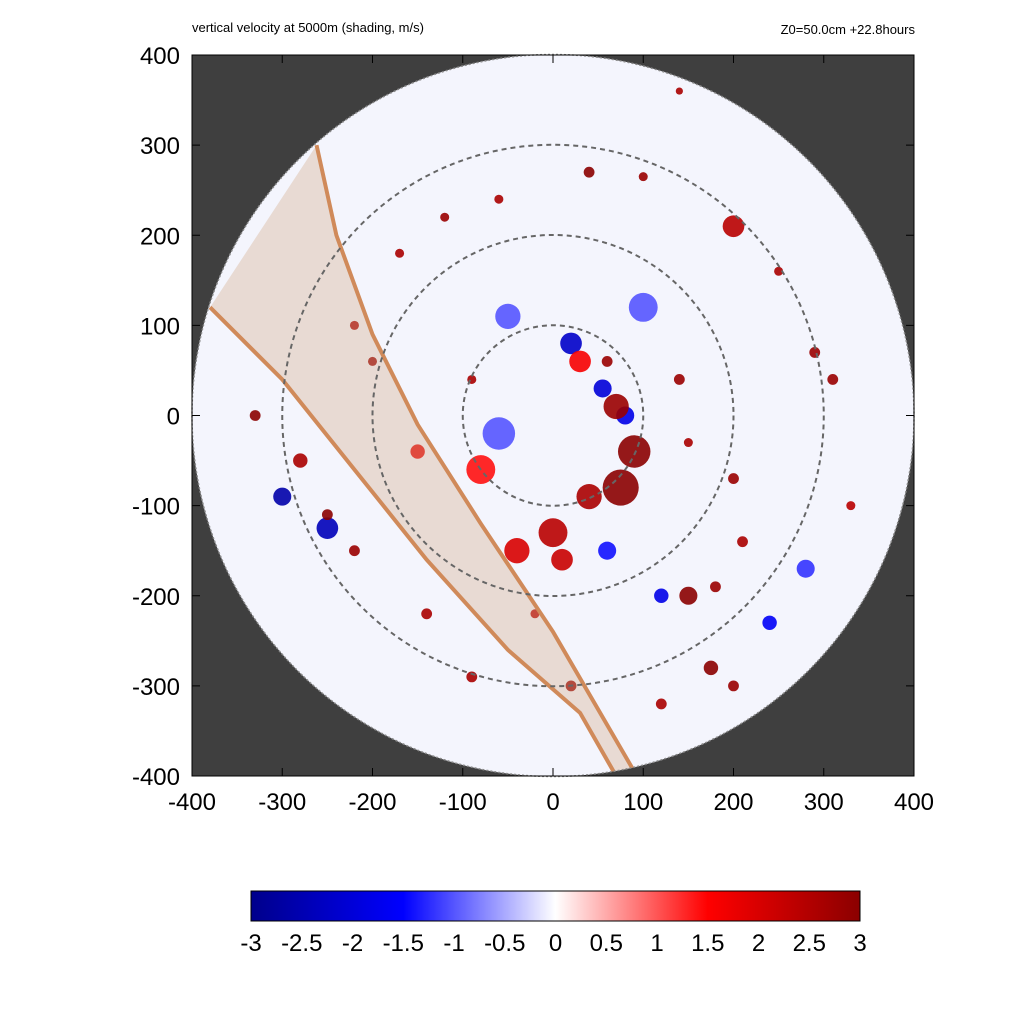  I want to click on y-tick-label: -400, so click(156, 777).